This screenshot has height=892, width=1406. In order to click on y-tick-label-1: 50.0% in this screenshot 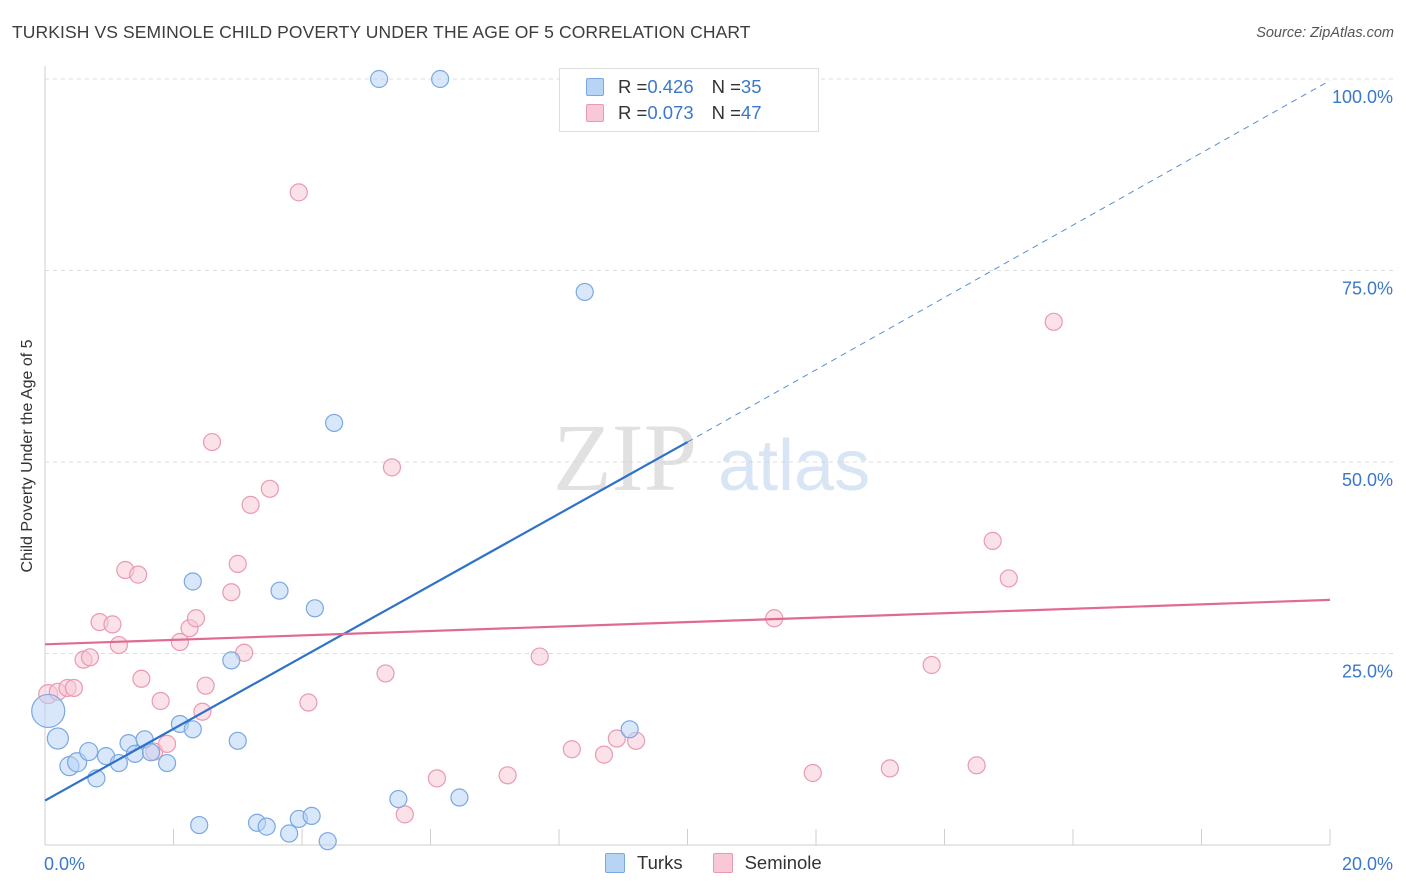, I will do `click(1367, 480)`.